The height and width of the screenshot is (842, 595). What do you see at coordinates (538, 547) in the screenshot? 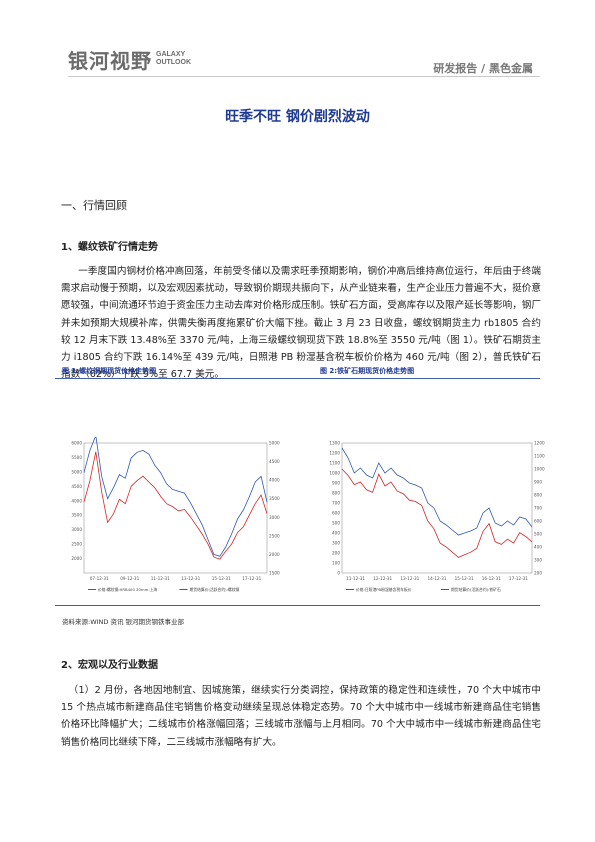
I see `y-right-tick-label: 400` at bounding box center [538, 547].